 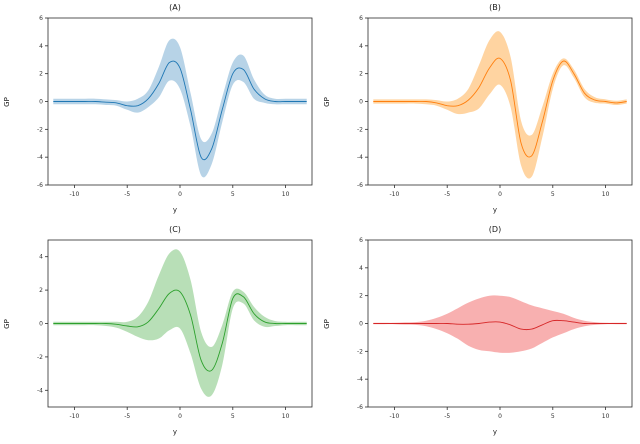 What do you see at coordinates (175, 210) in the screenshot?
I see `subplot-a-xlabel: y` at bounding box center [175, 210].